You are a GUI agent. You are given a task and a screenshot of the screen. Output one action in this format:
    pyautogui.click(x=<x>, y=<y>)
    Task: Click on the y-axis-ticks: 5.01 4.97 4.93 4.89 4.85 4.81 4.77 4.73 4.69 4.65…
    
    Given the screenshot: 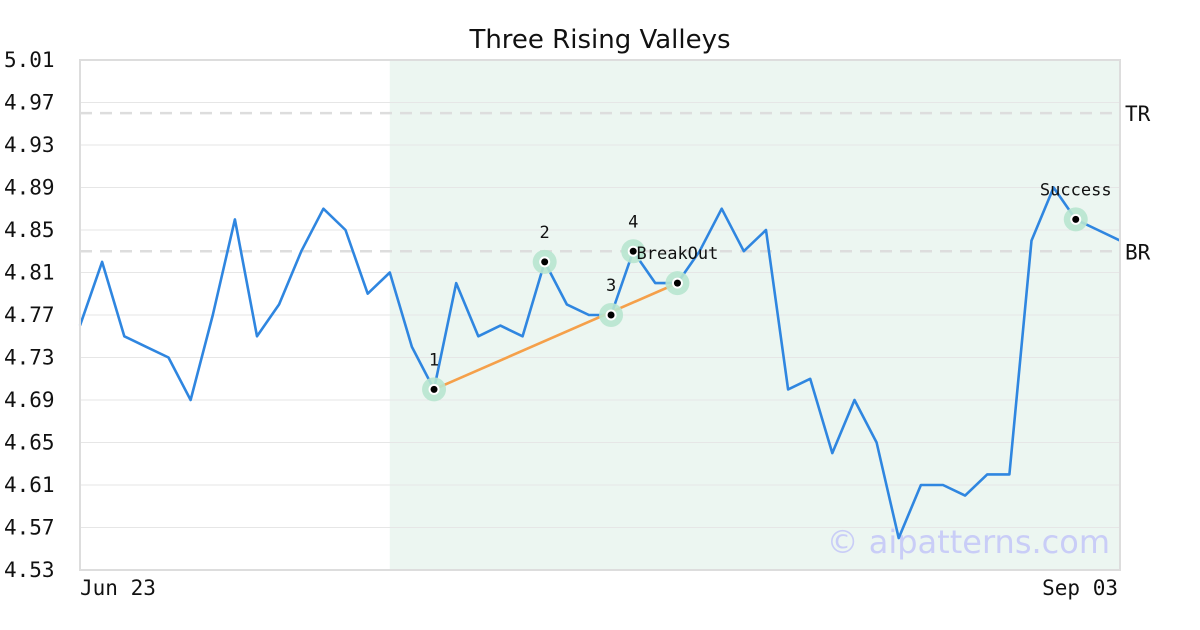 What is the action you would take?
    pyautogui.click(x=29, y=315)
    